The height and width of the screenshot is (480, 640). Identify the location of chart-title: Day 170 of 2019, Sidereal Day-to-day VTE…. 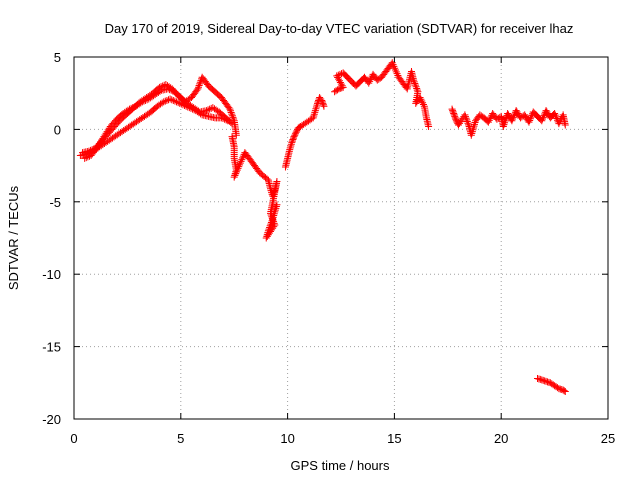
(339, 28).